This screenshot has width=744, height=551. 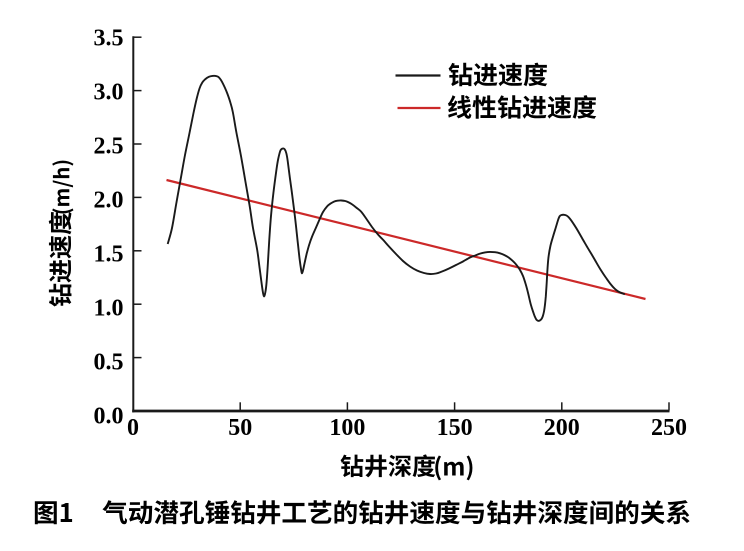 I want to click on svg-text: 200, so click(x=562, y=428).